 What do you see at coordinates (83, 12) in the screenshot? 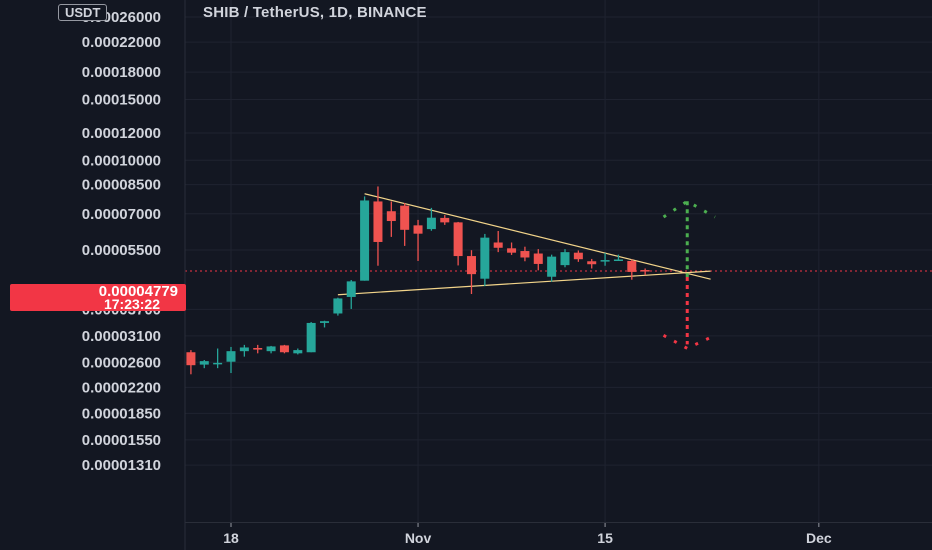
I see `currency-badge: USDT` at bounding box center [83, 12].